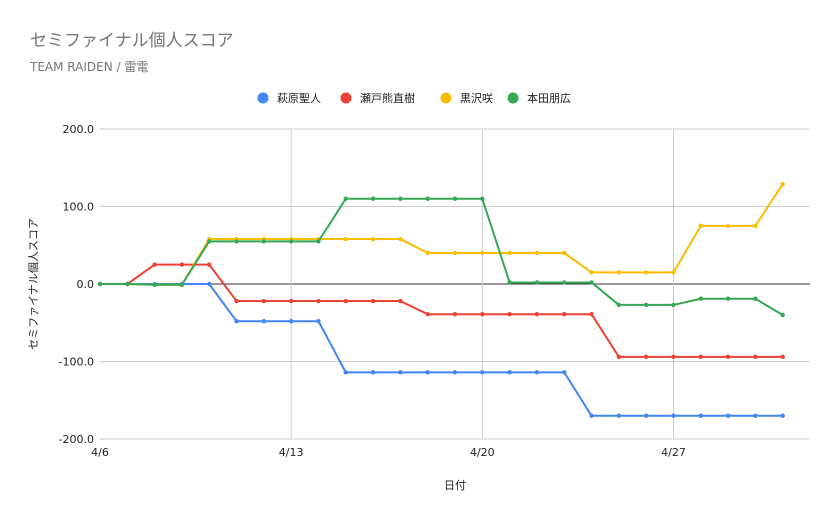 The height and width of the screenshot is (518, 837). What do you see at coordinates (549, 98) in the screenshot?
I see `legend-label: 本田朋広` at bounding box center [549, 98].